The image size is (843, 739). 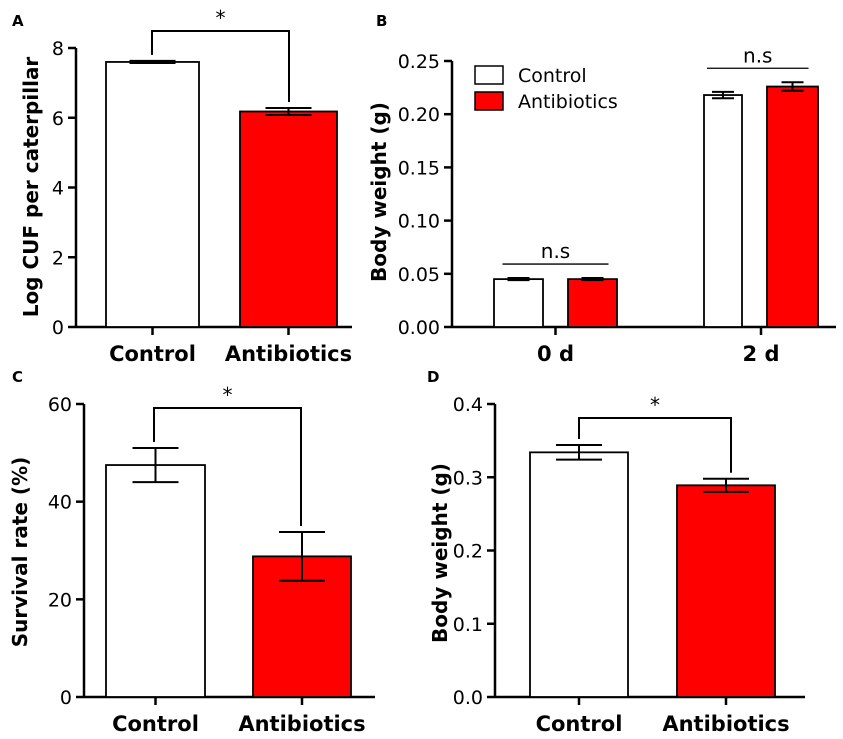 I want to click on panel-a-y-tick-label: 6, so click(x=58, y=119).